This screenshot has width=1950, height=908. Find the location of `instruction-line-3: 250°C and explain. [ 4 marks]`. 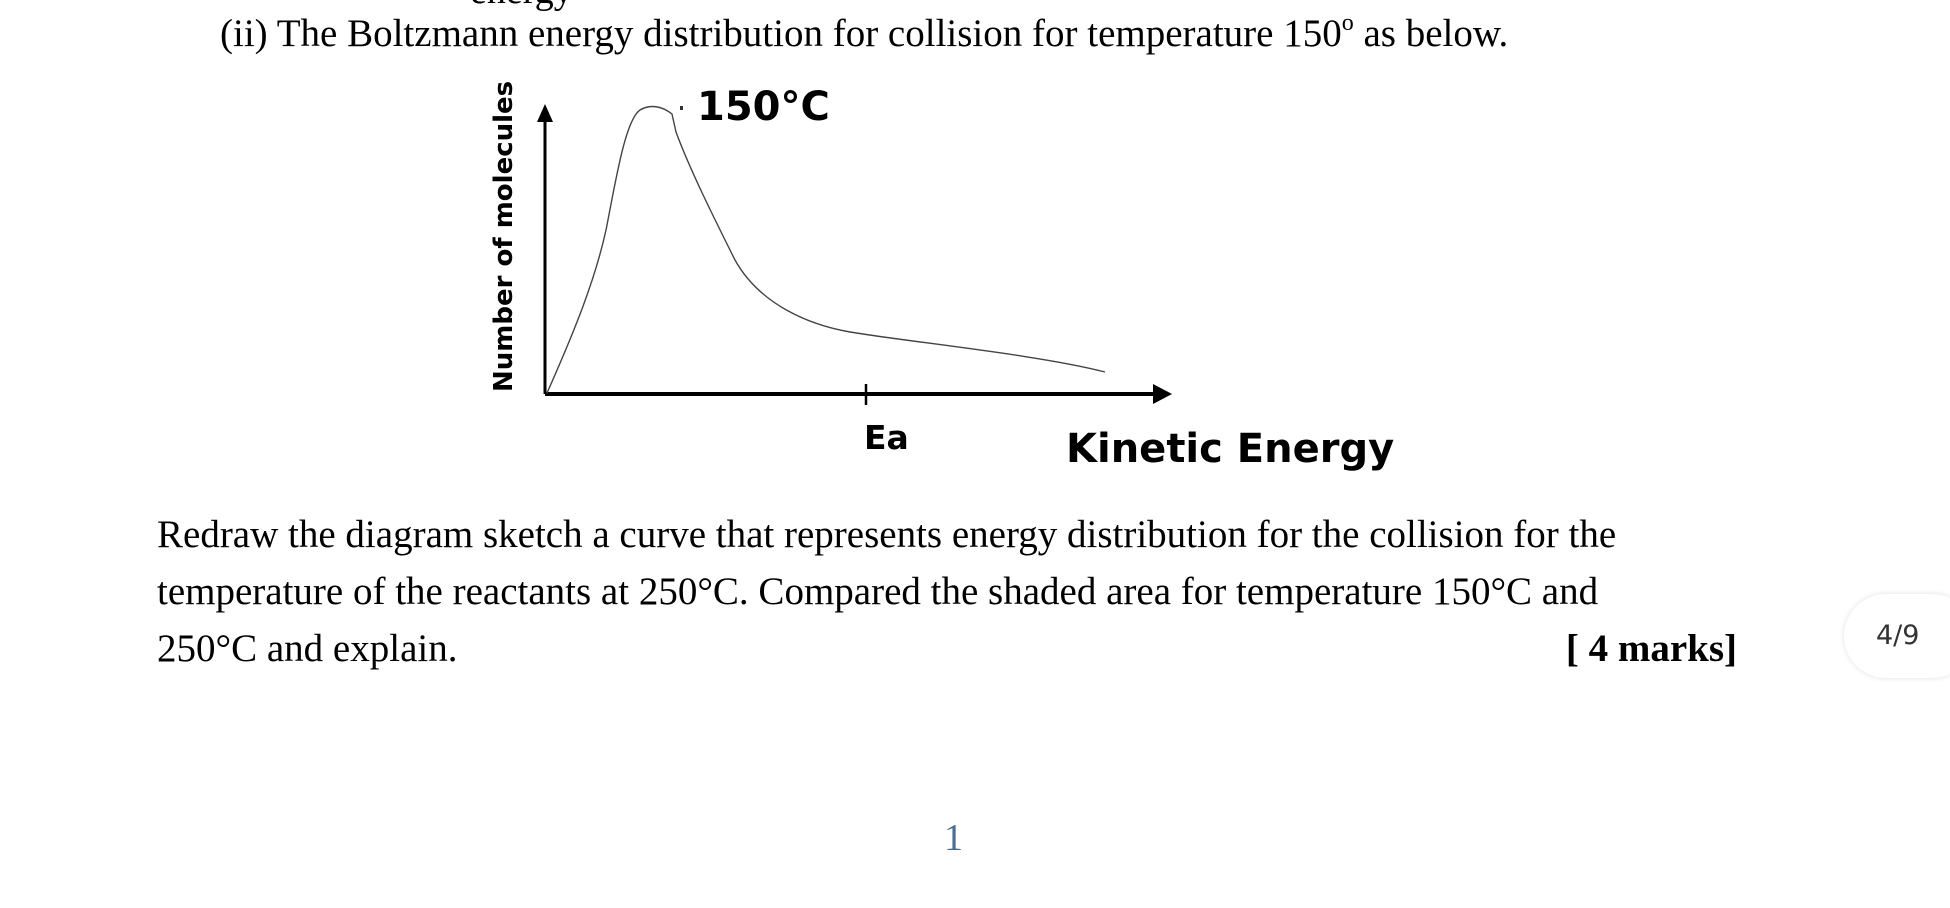

instruction-line-3: 250°C and explain. [ 4 marks] is located at coordinates (947, 648).